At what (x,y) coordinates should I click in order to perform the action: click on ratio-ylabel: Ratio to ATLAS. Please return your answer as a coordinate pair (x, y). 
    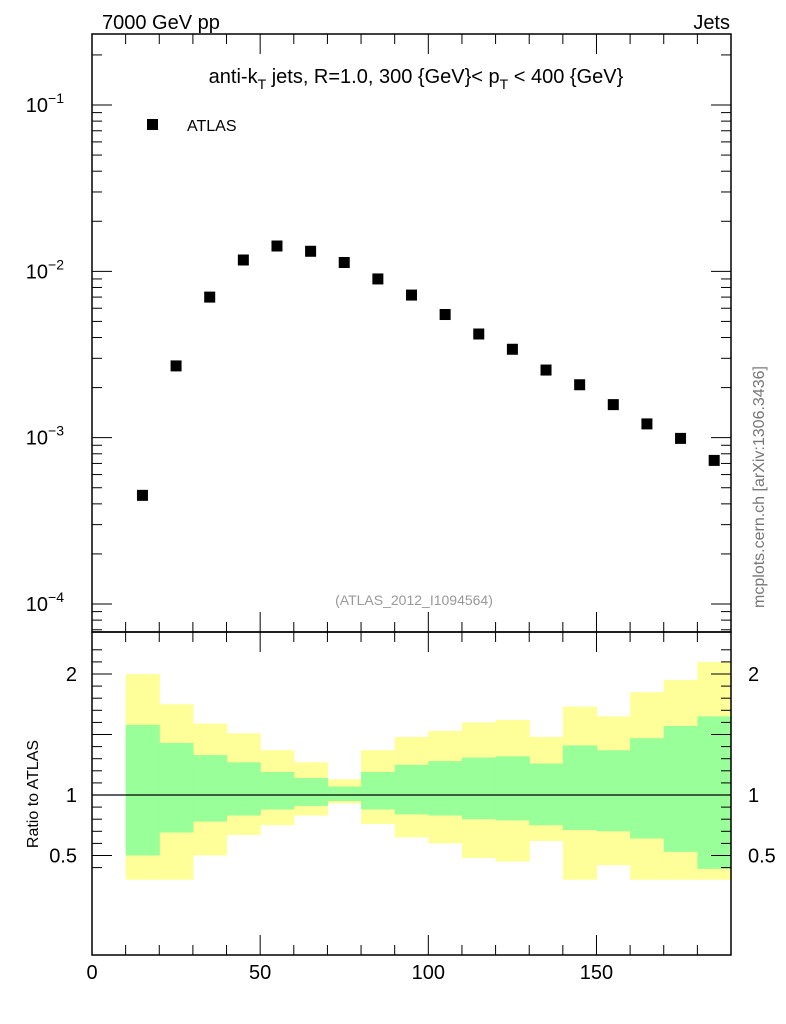
    Looking at the image, I should click on (33, 794).